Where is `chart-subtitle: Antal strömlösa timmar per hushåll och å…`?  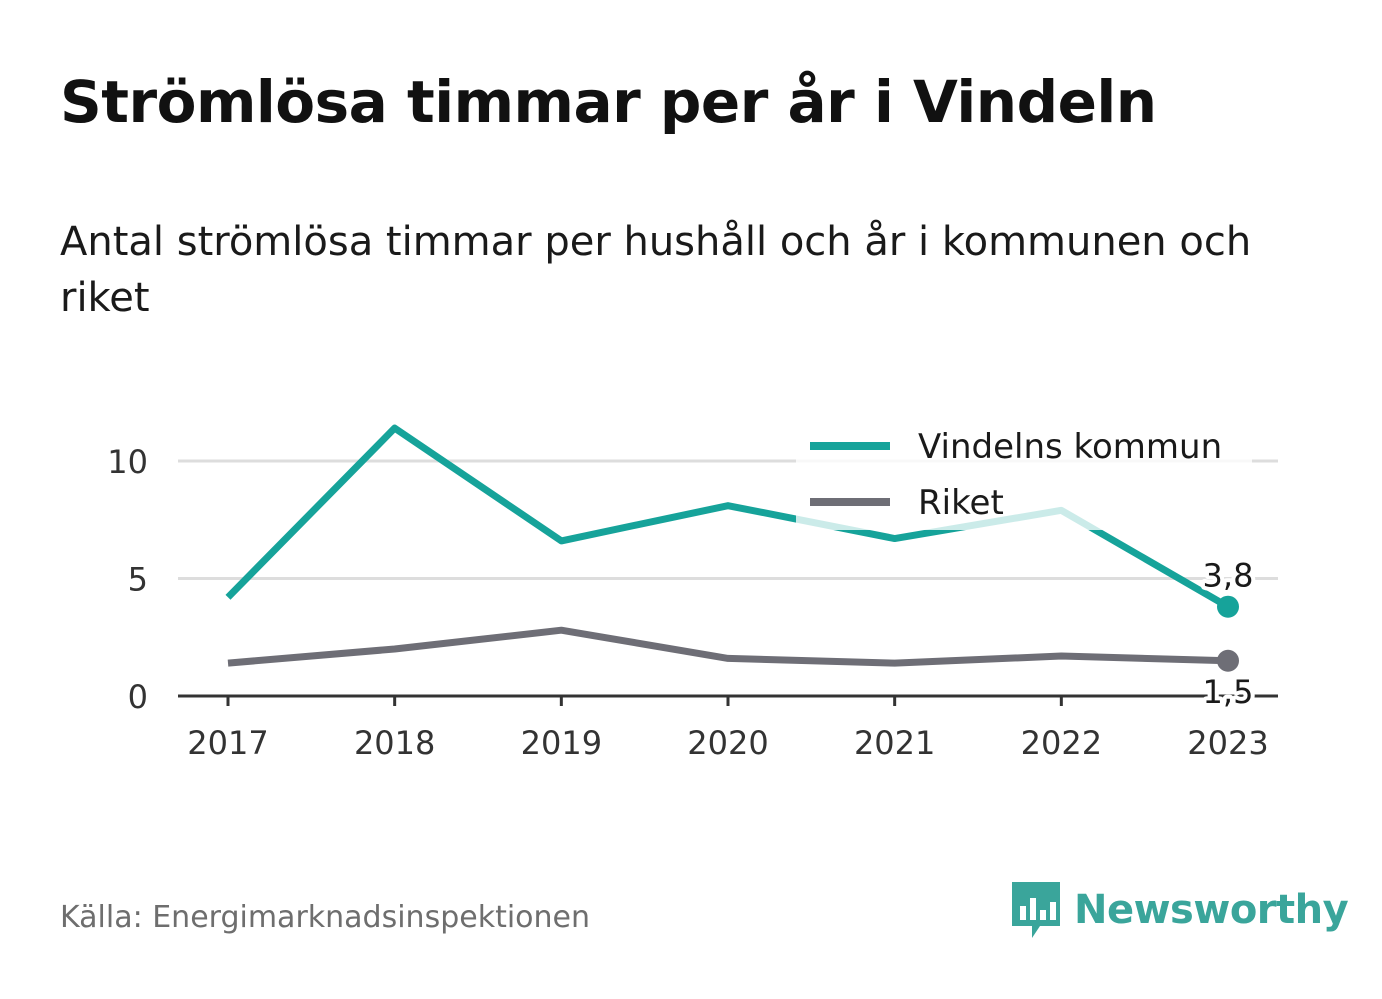
chart-subtitle: Antal strömlösa timmar per hushåll och å… is located at coordinates (656, 270).